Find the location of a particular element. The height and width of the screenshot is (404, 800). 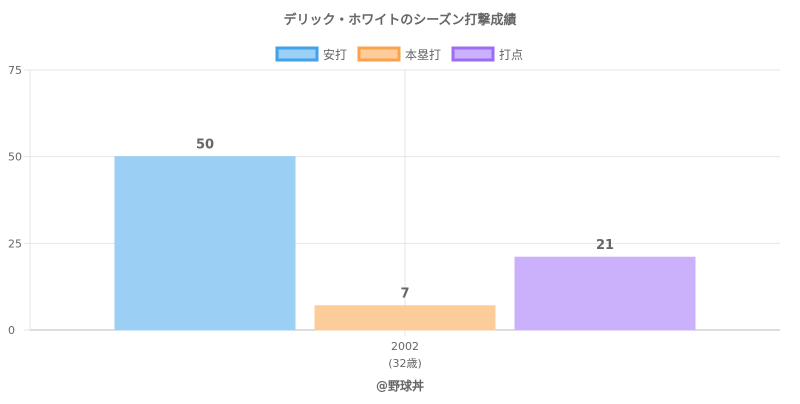

y-tick-label: 75 is located at coordinates (15, 70).